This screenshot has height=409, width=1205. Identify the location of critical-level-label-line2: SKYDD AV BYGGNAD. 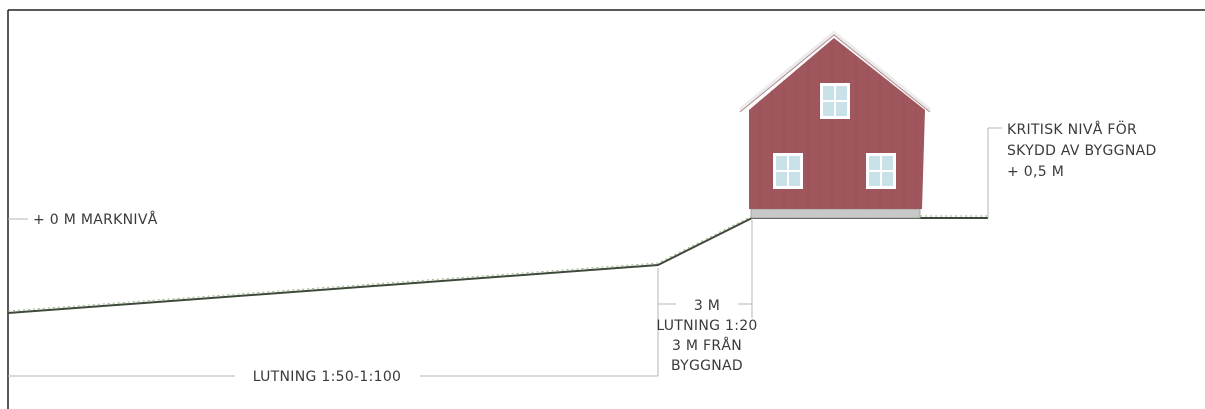
(1082, 151).